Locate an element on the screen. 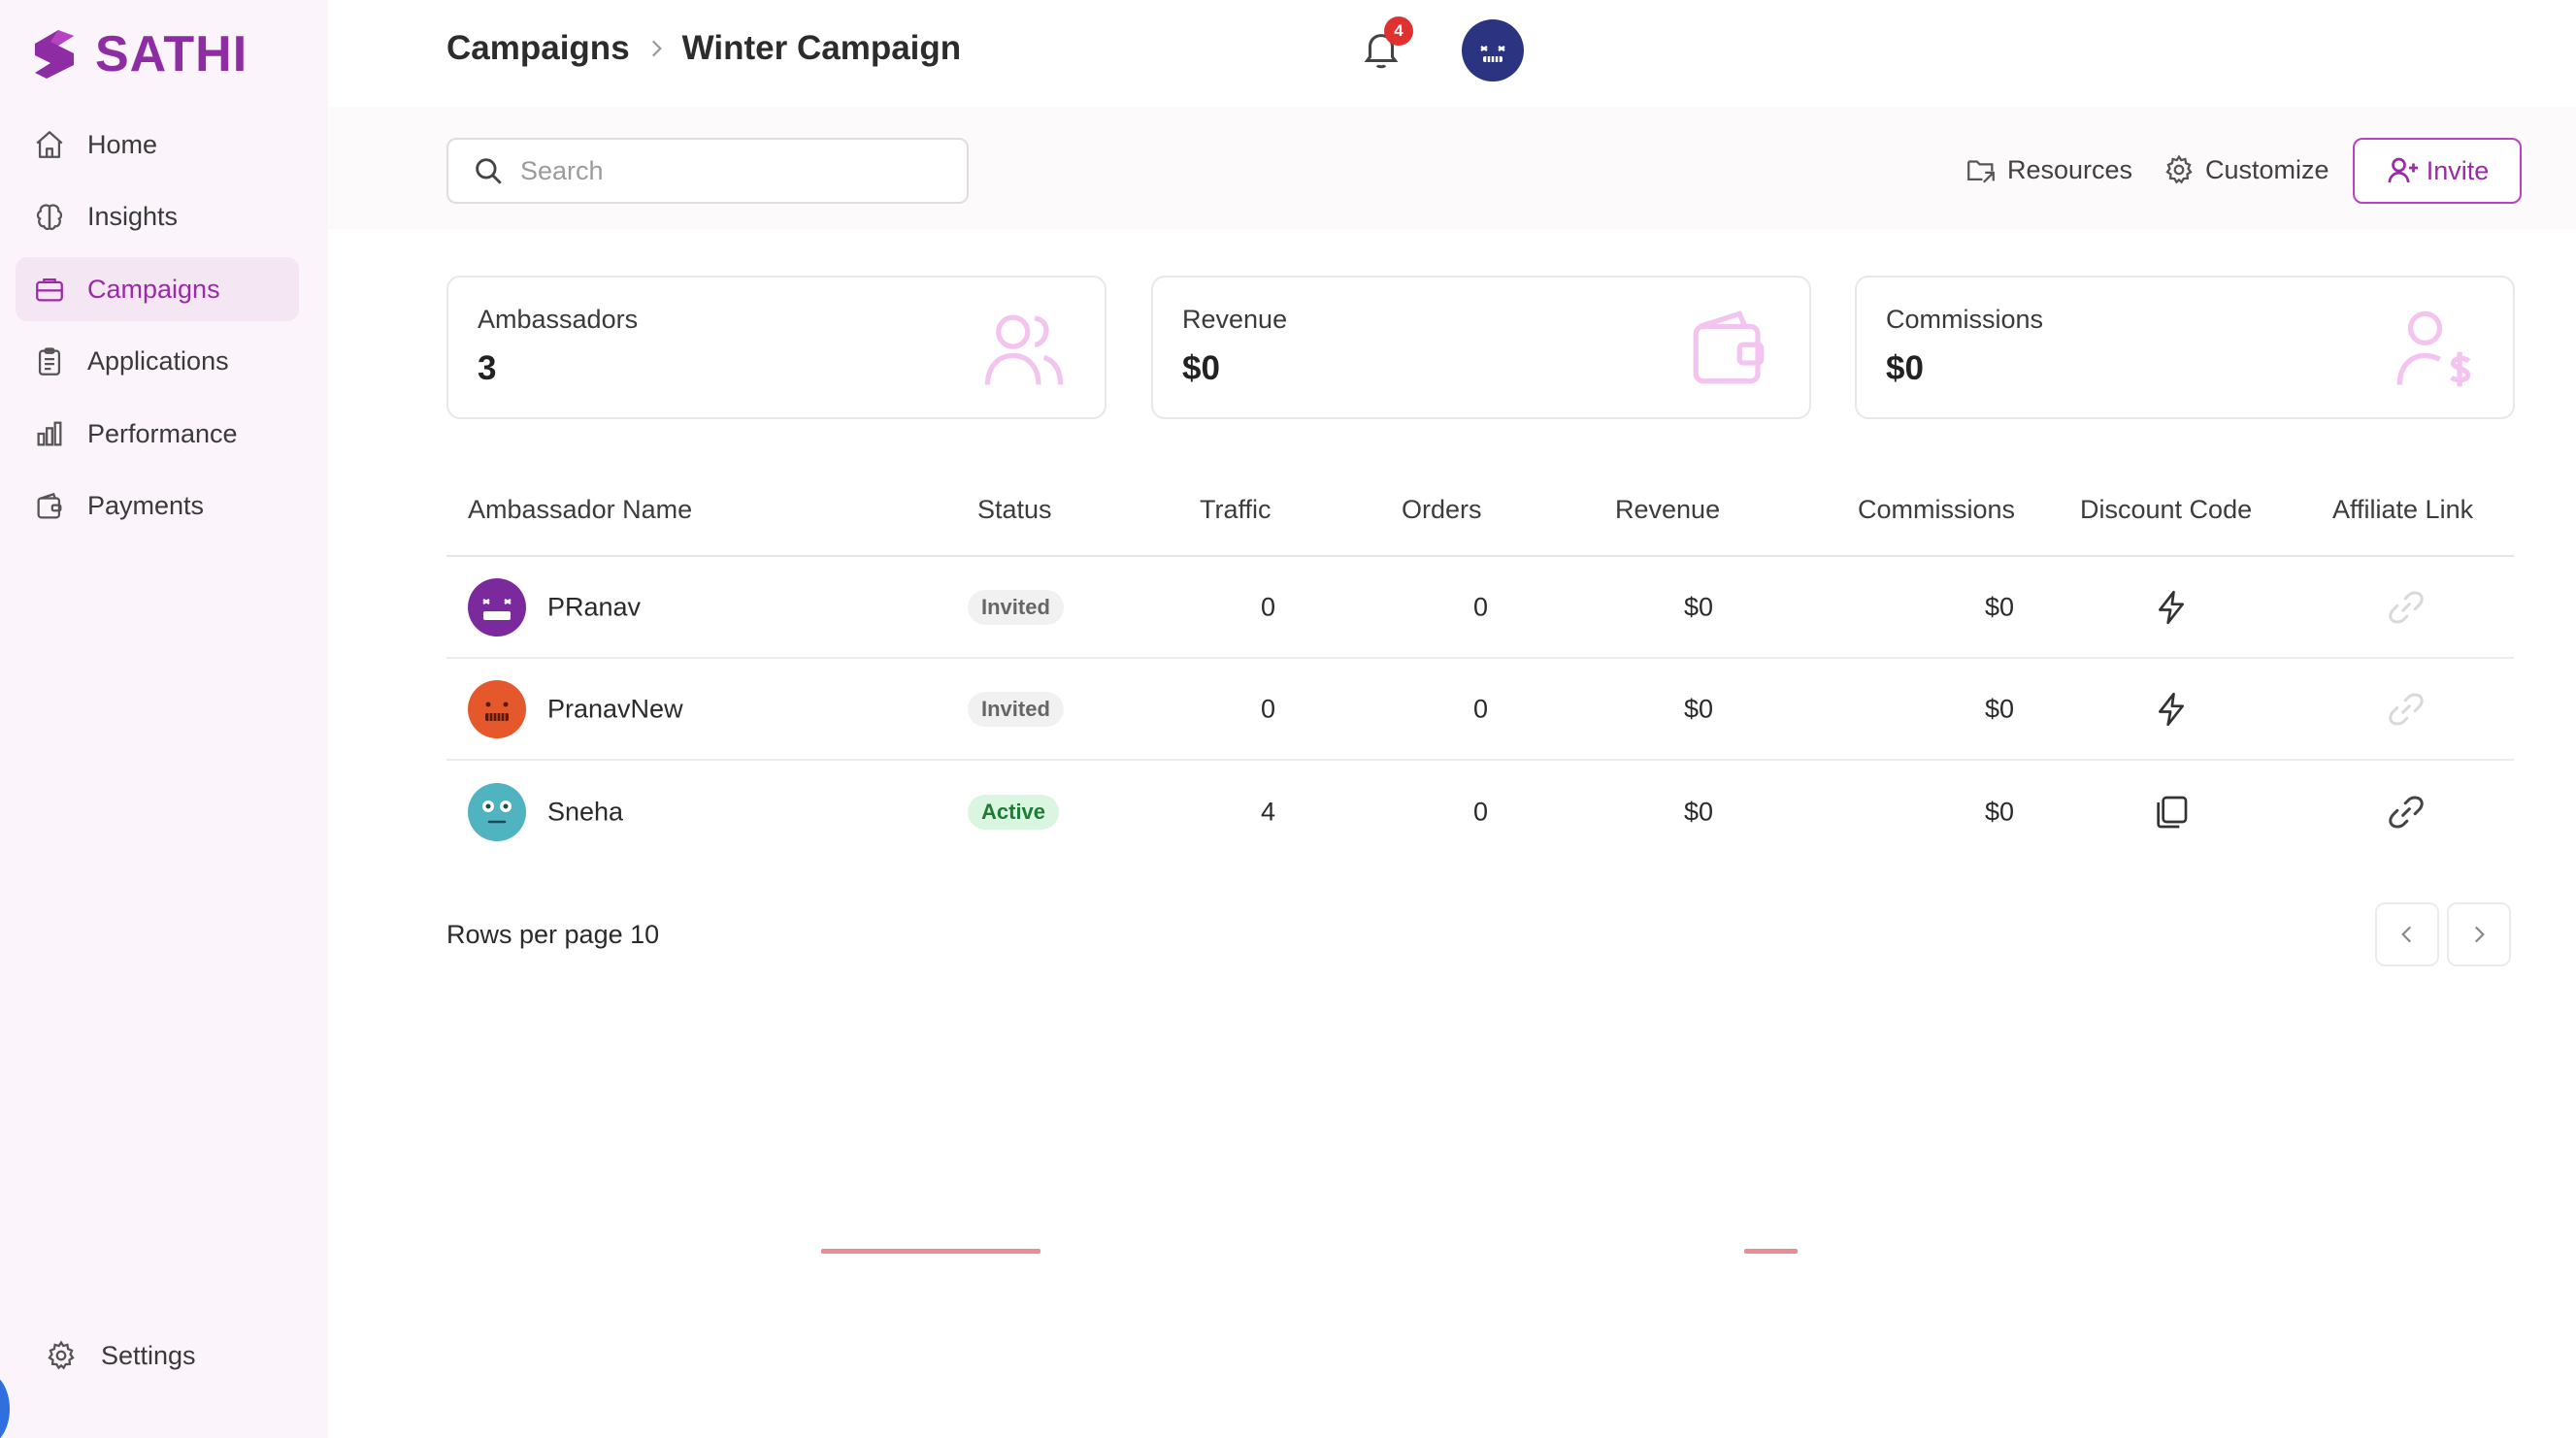 The height and width of the screenshot is (1438, 2576). column-header: Revenue is located at coordinates (1668, 509).